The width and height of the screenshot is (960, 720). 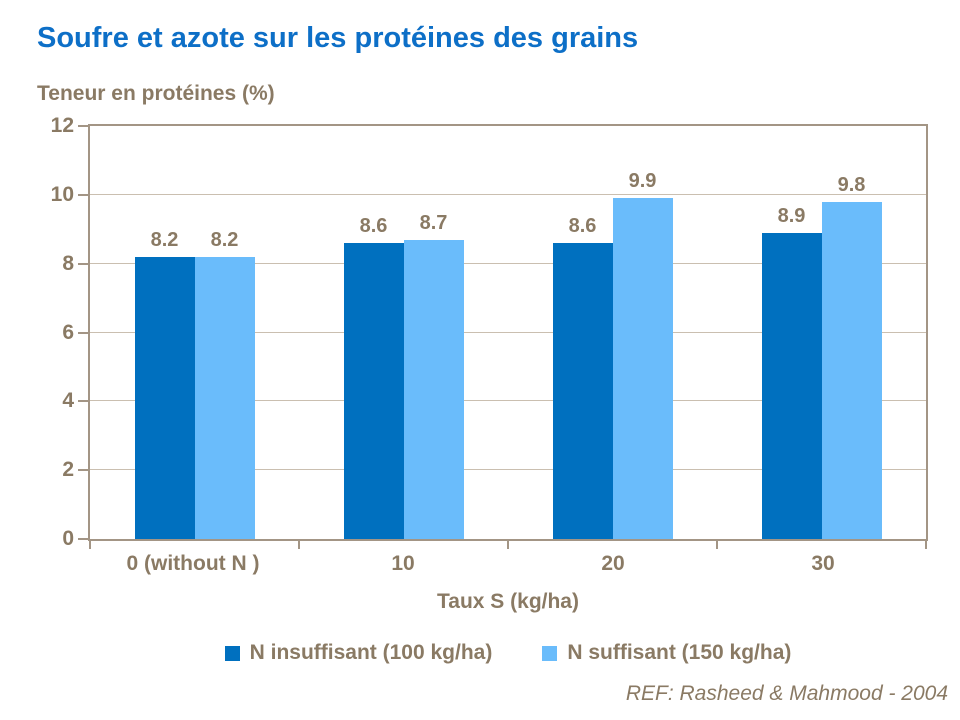 What do you see at coordinates (62, 125) in the screenshot?
I see `y-axis-tick-label: 12` at bounding box center [62, 125].